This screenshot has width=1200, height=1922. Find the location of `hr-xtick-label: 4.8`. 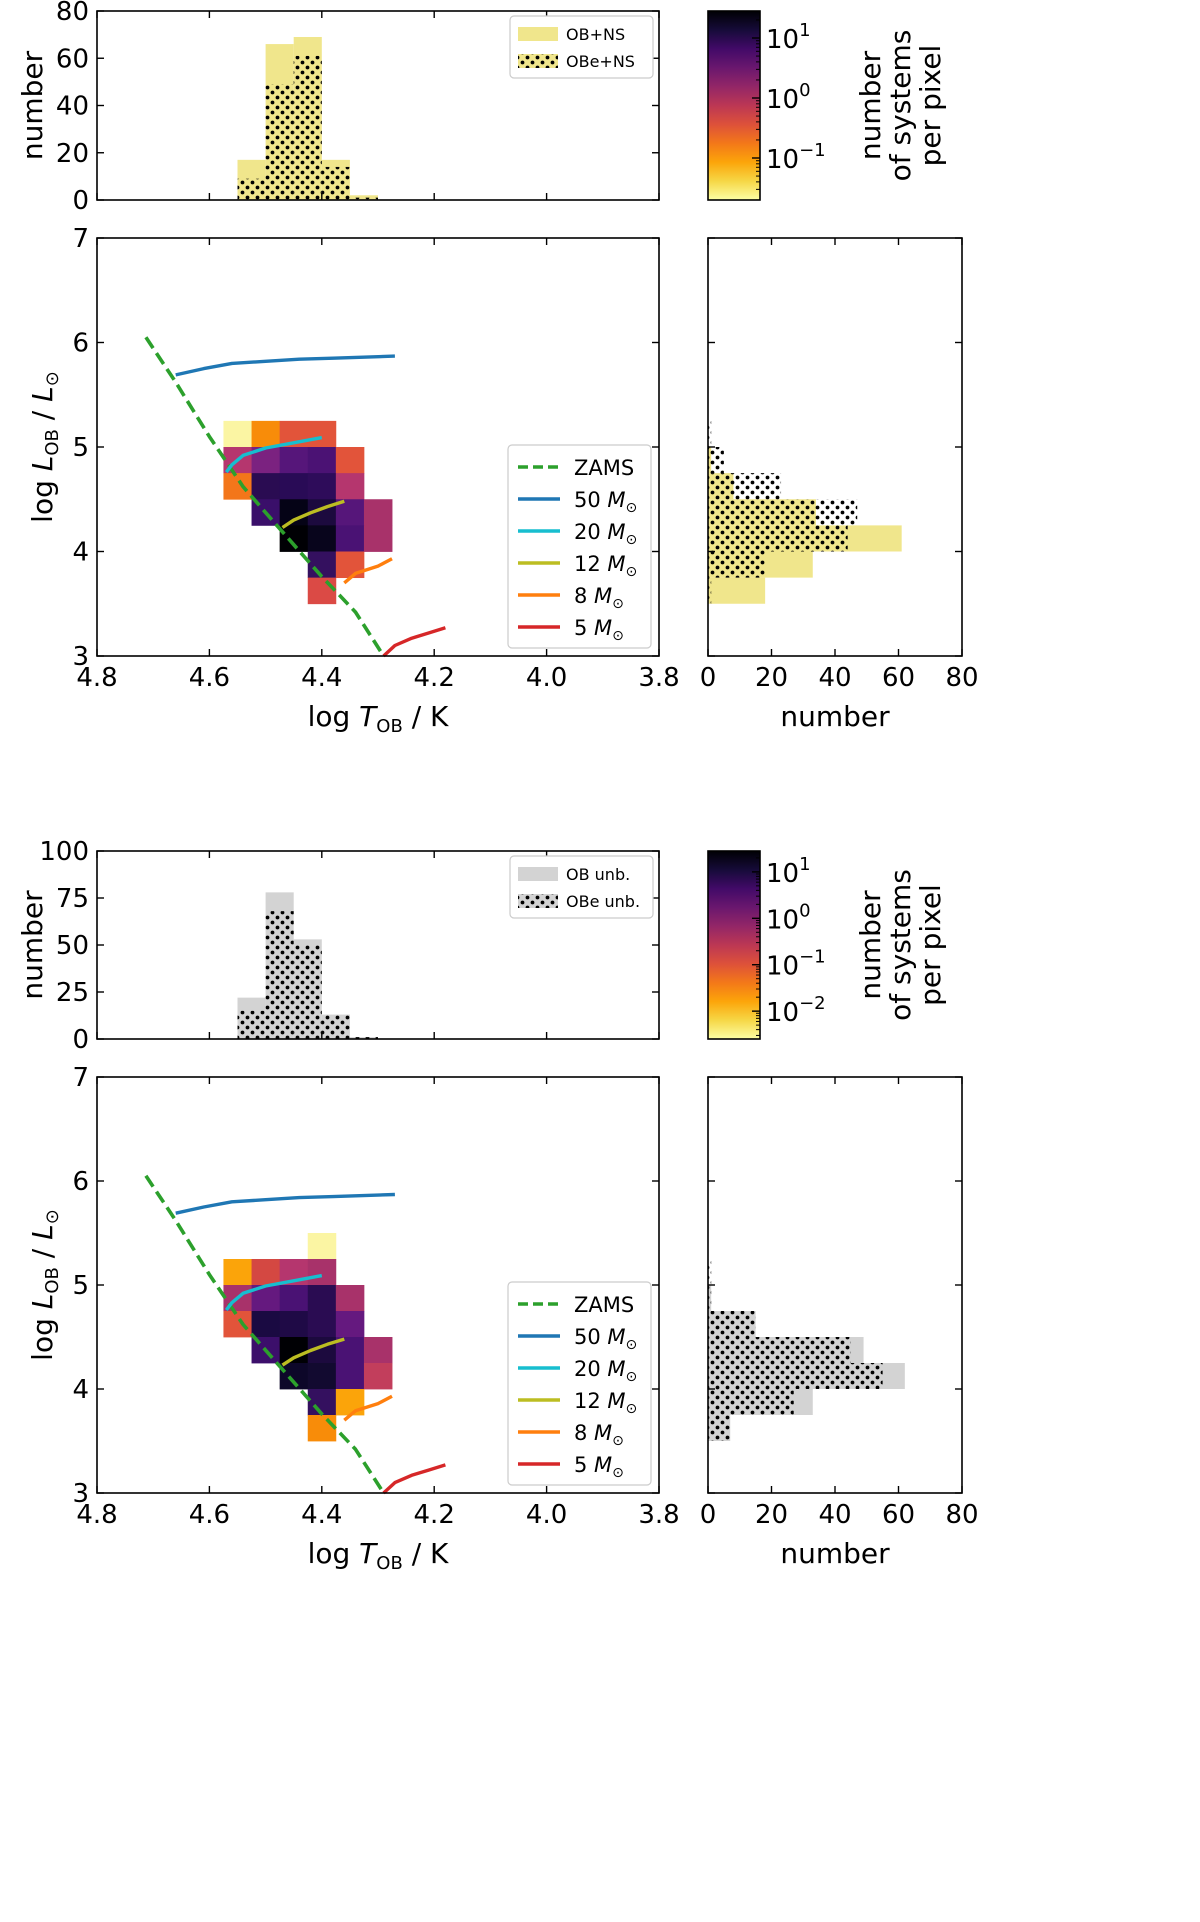

hr-xtick-label: 4.8 is located at coordinates (96, 678).